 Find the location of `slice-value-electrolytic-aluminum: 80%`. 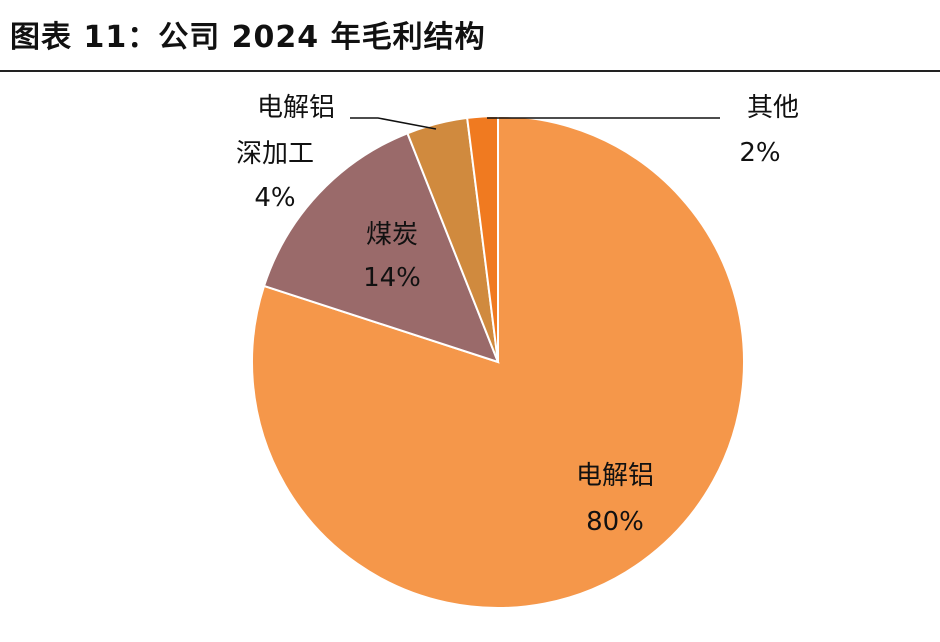

slice-value-electrolytic-aluminum: 80% is located at coordinates (615, 522).